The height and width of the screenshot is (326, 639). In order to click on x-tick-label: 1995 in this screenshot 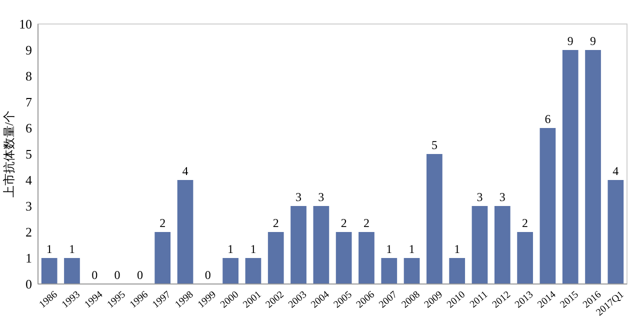, I will do `click(116, 300)`.